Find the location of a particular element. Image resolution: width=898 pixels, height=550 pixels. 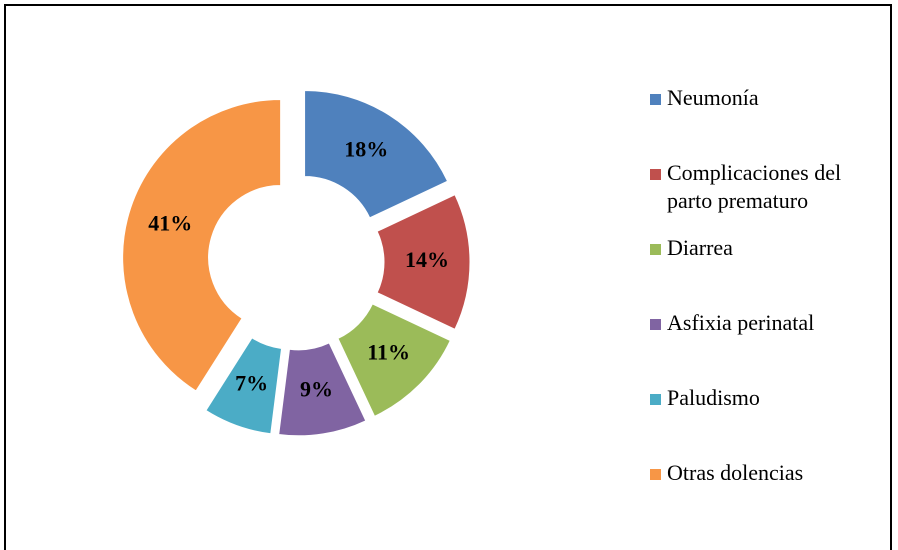

data-label: 14% is located at coordinates (427, 259).